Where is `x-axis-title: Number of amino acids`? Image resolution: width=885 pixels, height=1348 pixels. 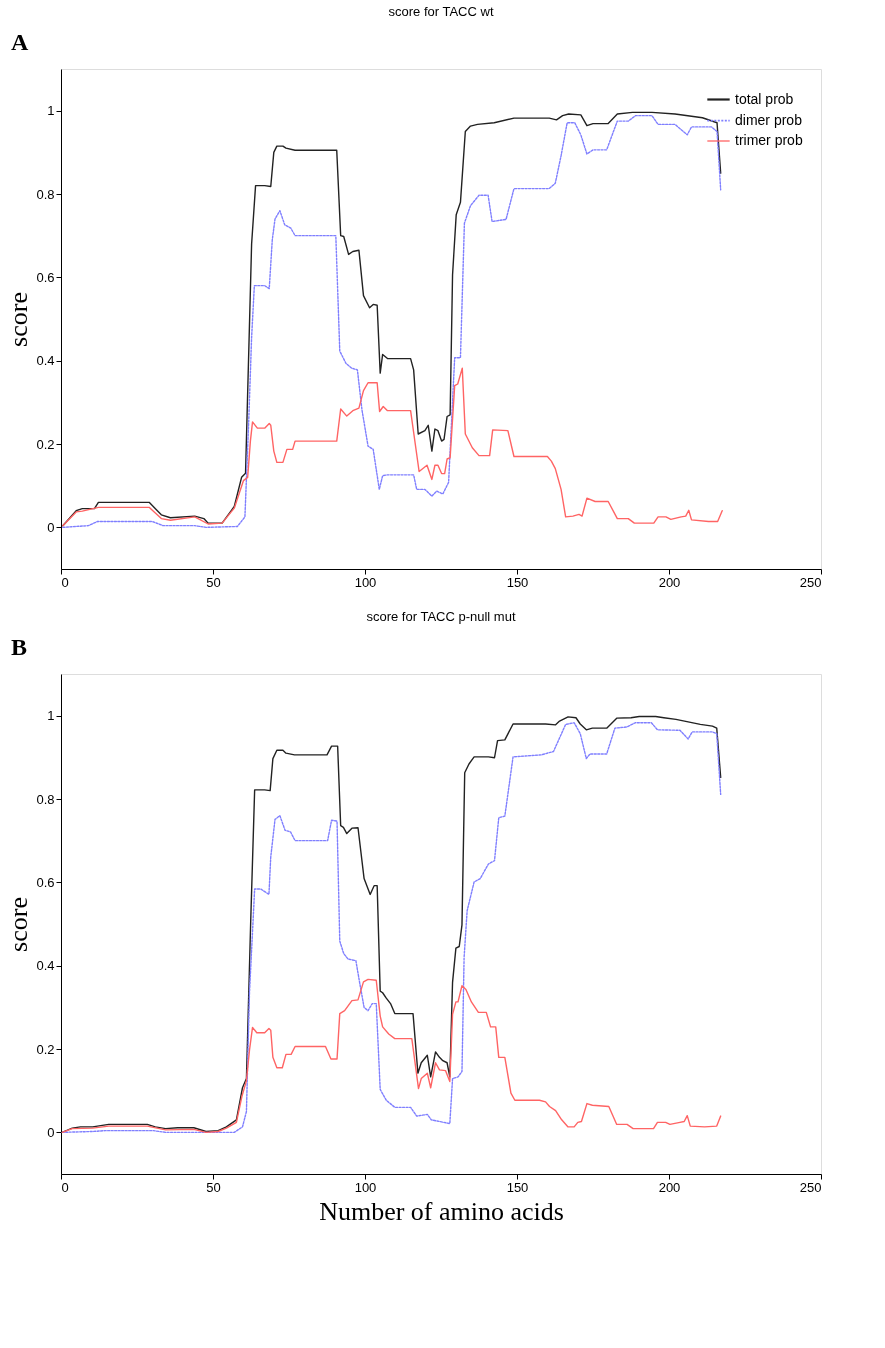
x-axis-title: Number of amino acids is located at coordinates (441, 1211).